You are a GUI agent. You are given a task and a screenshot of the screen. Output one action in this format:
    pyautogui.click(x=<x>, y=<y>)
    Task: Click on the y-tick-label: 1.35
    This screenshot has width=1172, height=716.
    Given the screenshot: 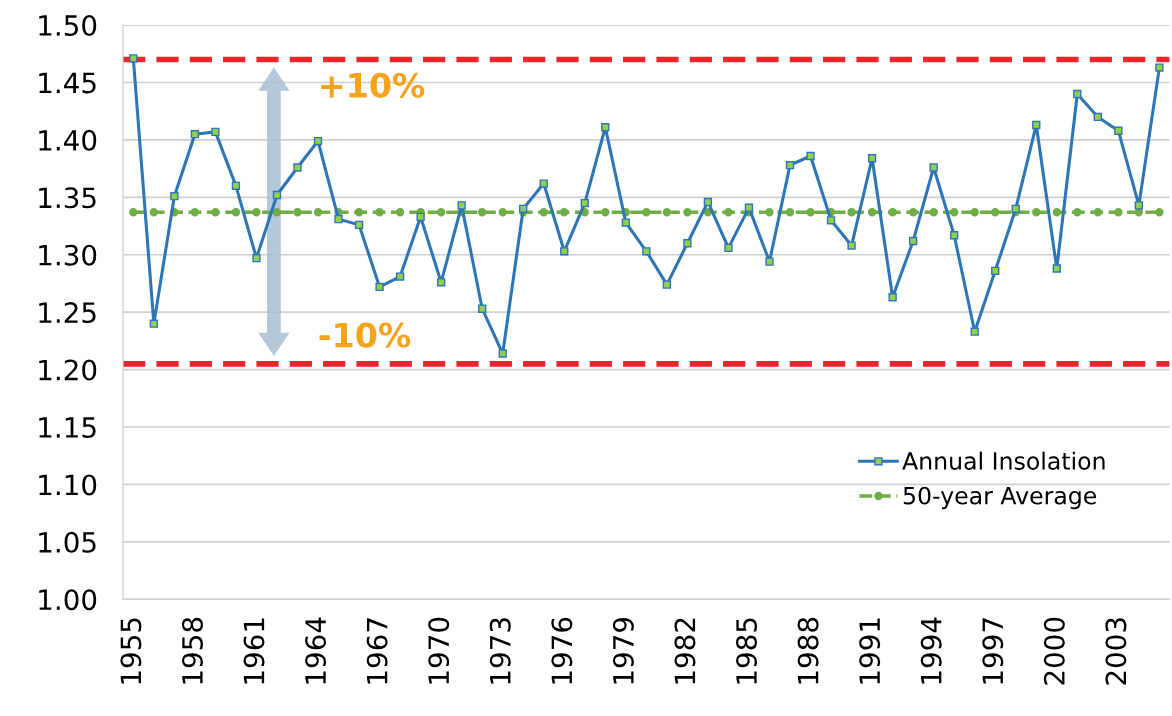 What is the action you would take?
    pyautogui.click(x=67, y=198)
    